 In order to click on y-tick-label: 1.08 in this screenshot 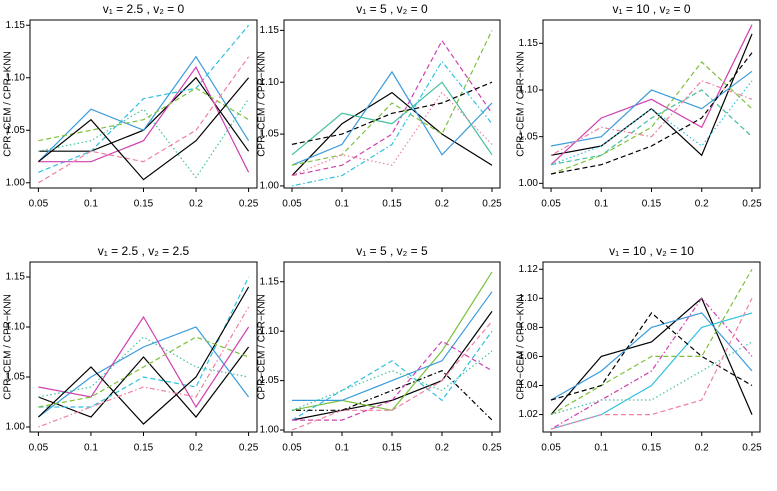, I will do `click(529, 327)`.